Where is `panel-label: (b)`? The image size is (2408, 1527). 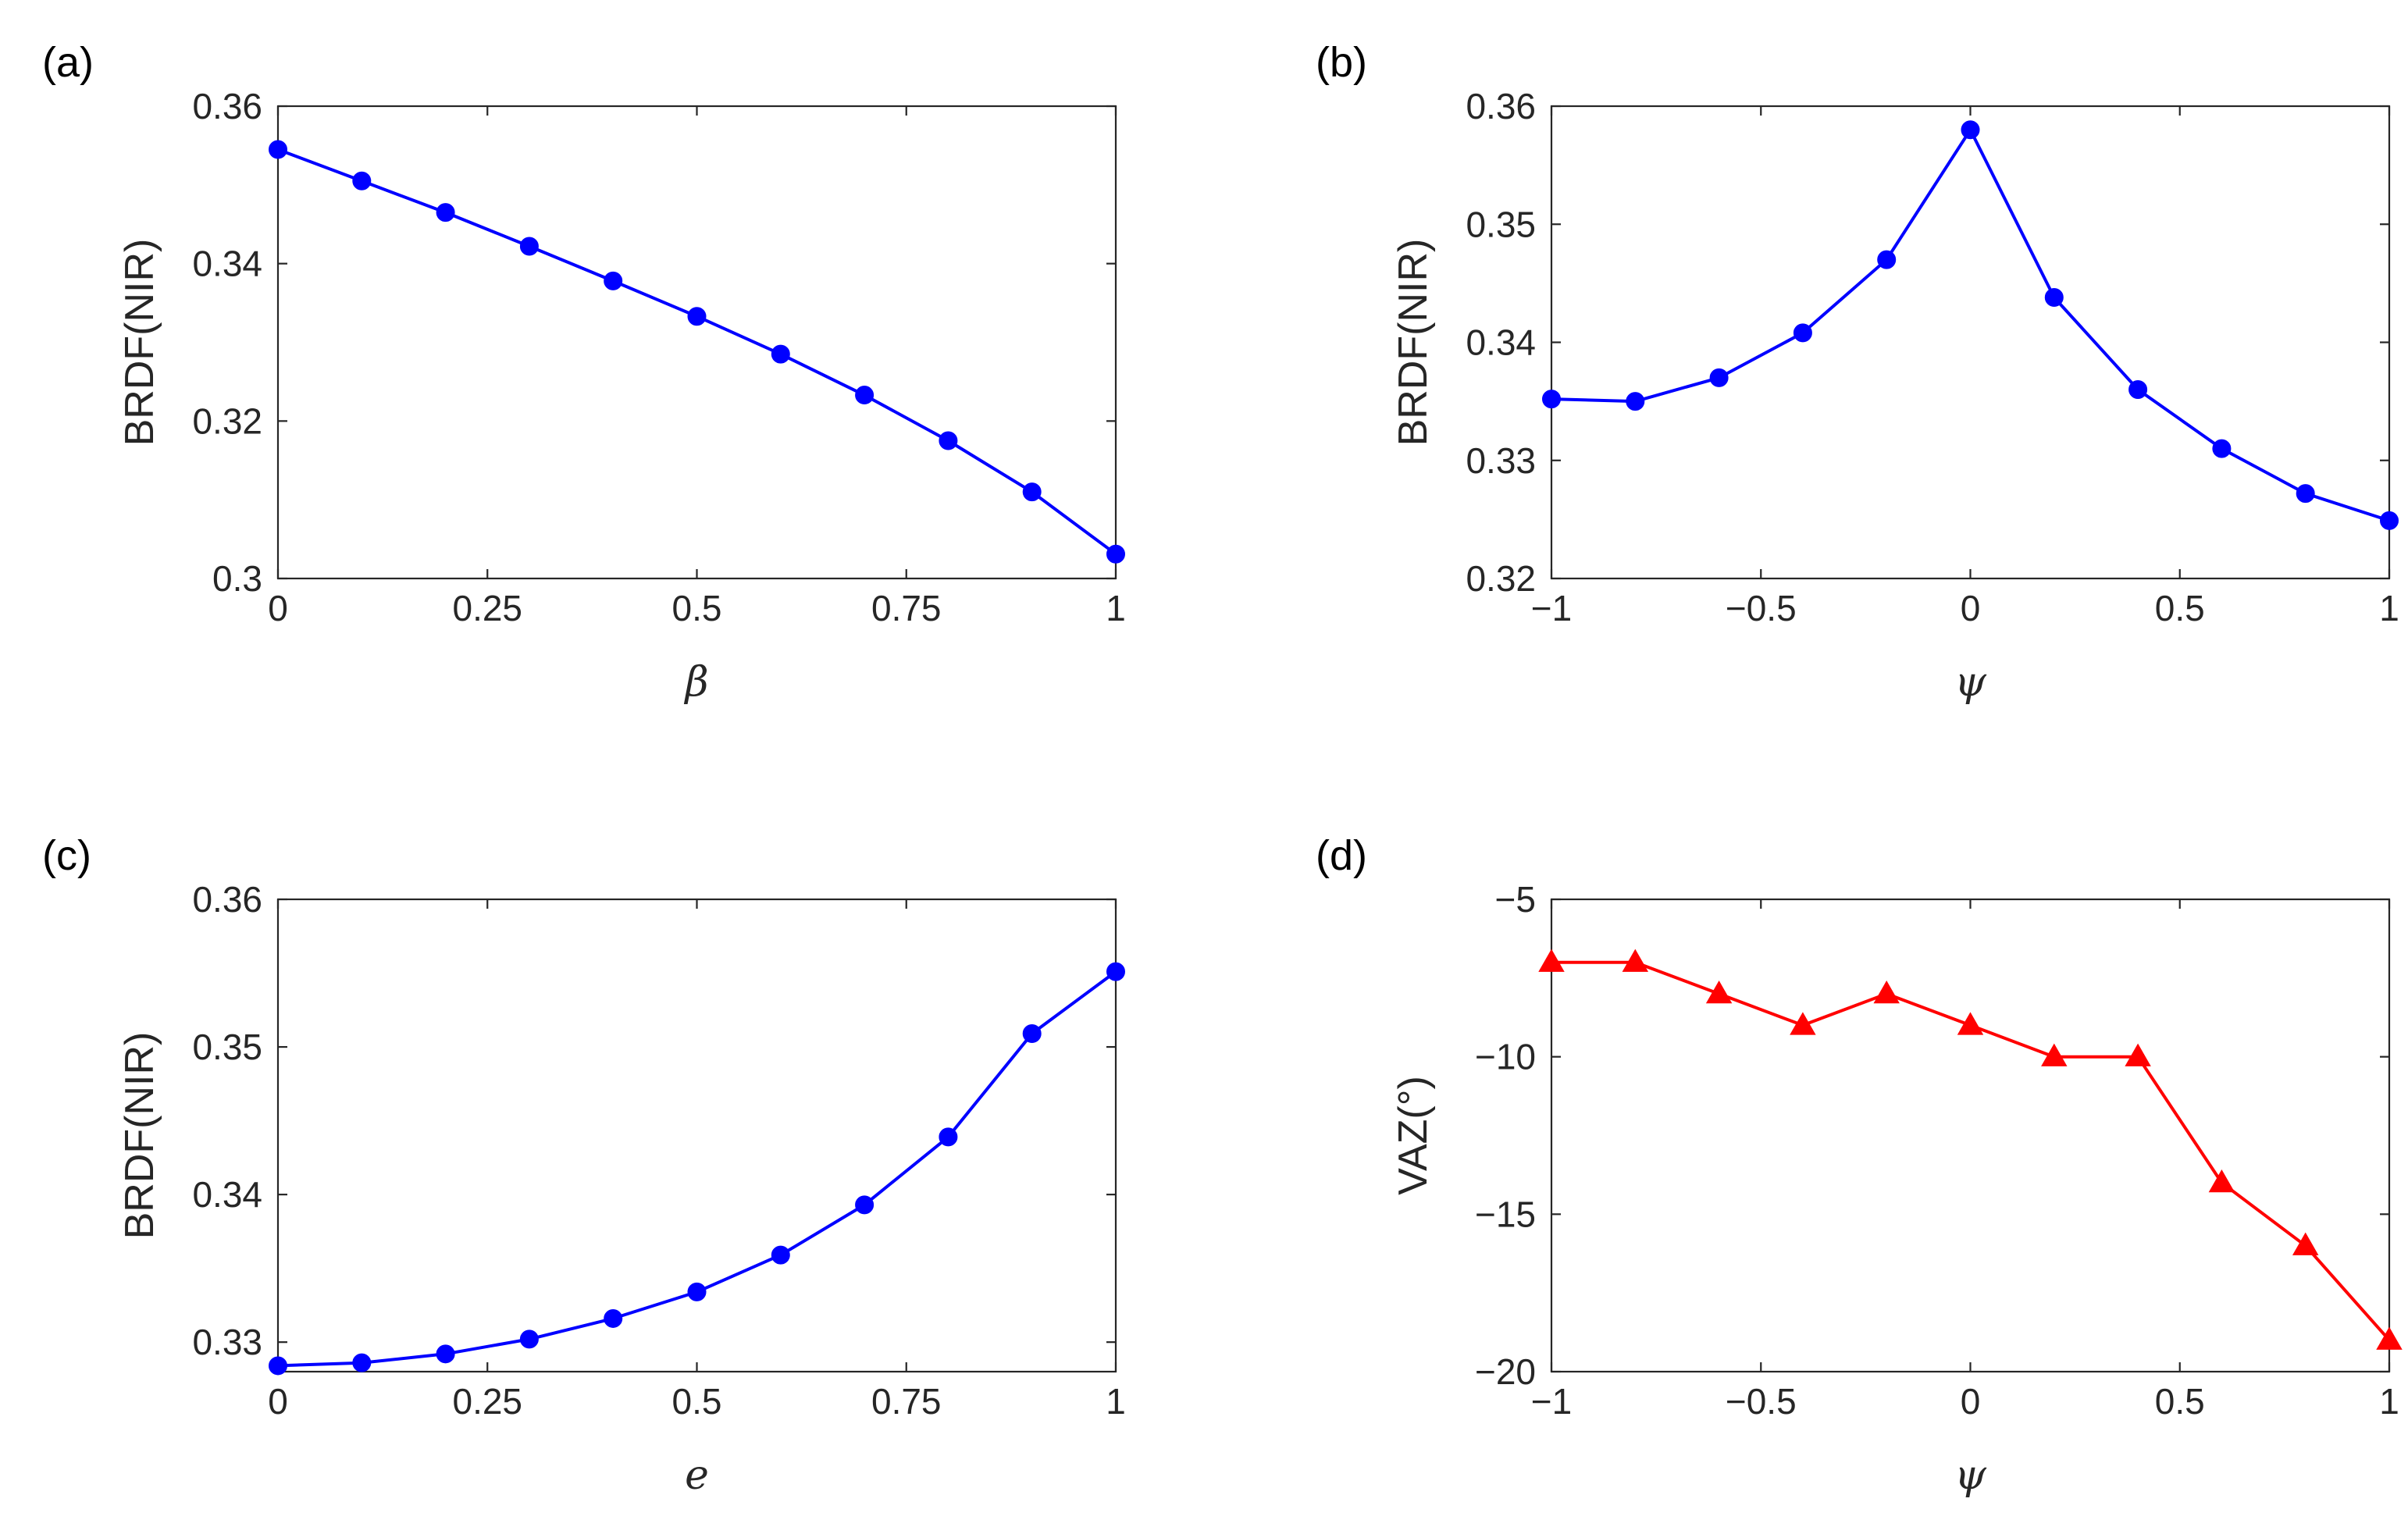
panel-label: (b) is located at coordinates (1341, 62).